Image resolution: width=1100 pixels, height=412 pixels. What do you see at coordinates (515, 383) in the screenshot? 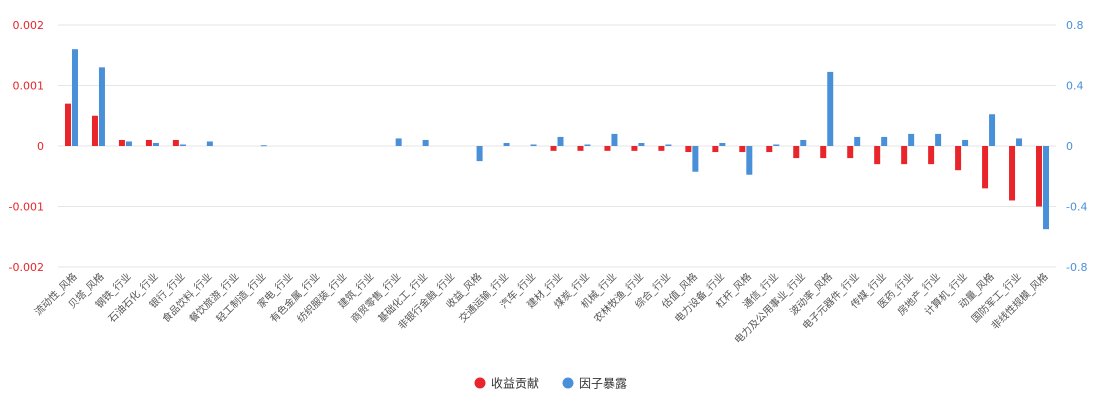
I see `legend-label: 收益贡献` at bounding box center [515, 383].